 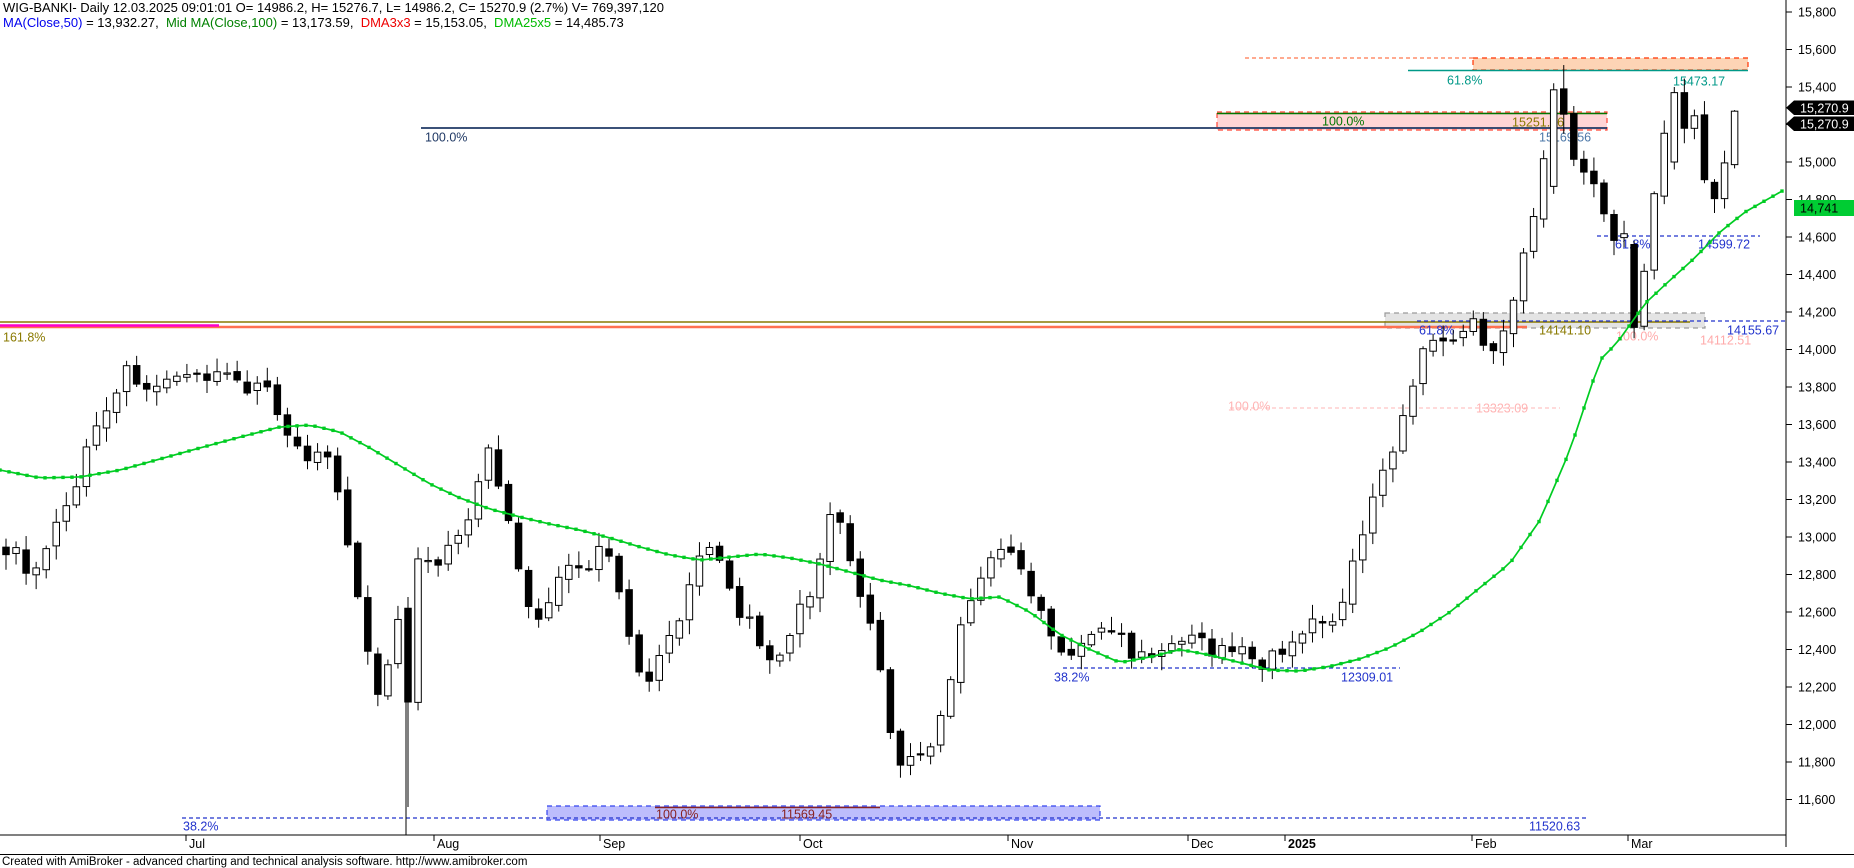 I want to click on price-tick-label: 13,000, so click(x=1817, y=538).